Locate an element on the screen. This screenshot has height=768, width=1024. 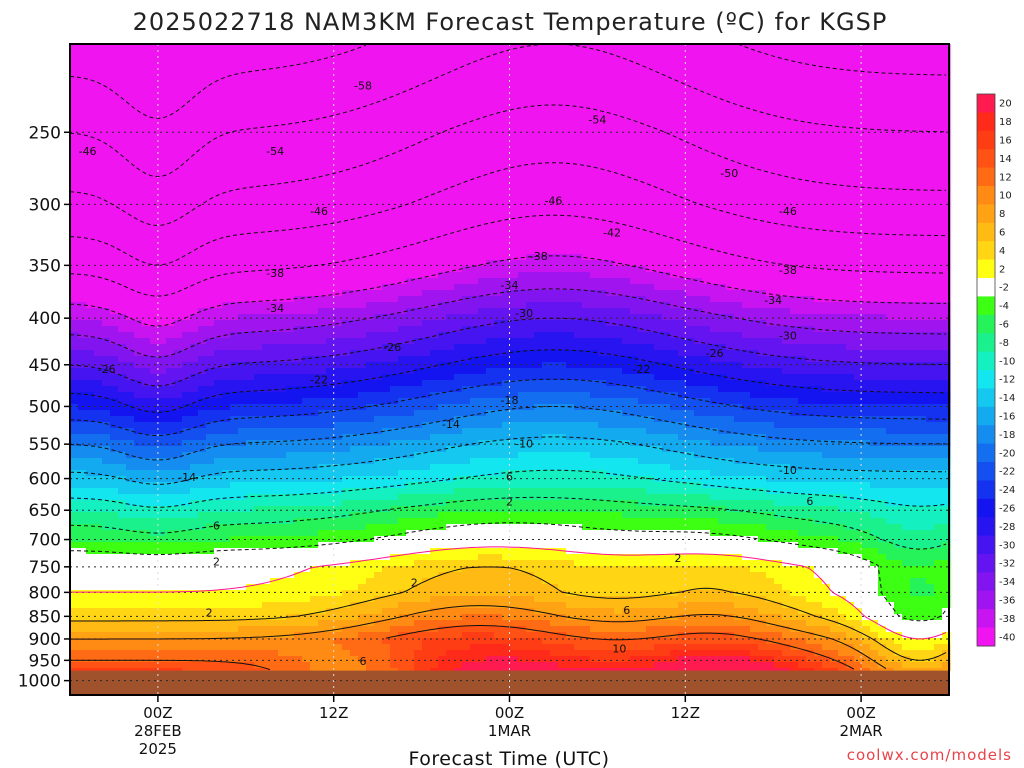
colorbar-label: -28 is located at coordinates (1007, 527).